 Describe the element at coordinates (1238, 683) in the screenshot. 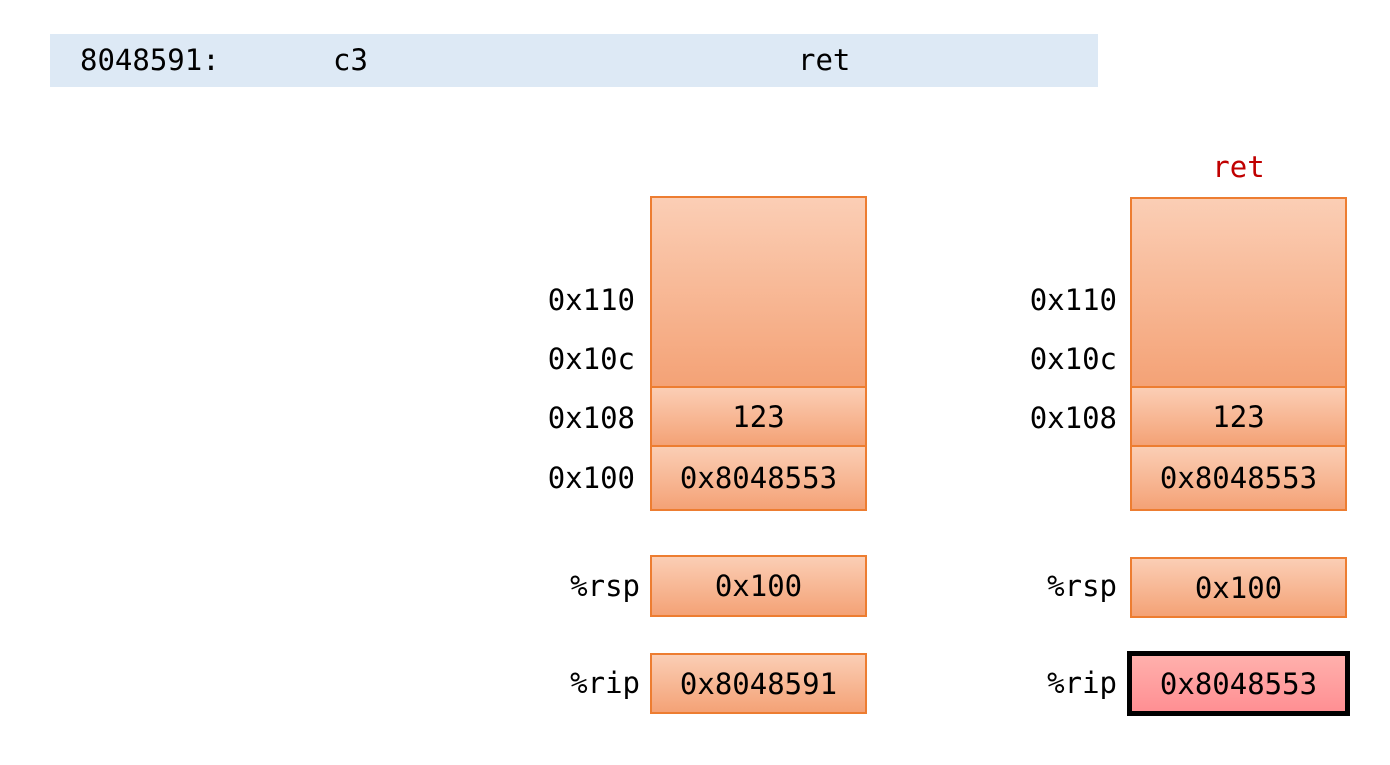

I see `register-value-rip-highlighted: 0x8048553` at that location.